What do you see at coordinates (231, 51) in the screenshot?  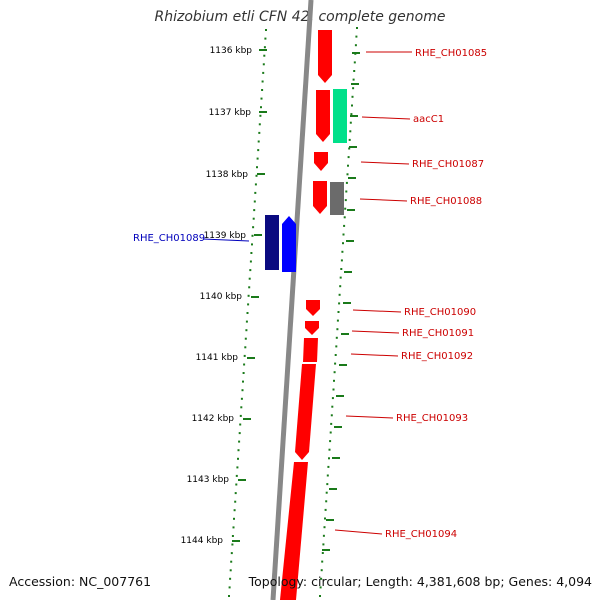 I see `kbp-label: 1136 kbp` at bounding box center [231, 51].